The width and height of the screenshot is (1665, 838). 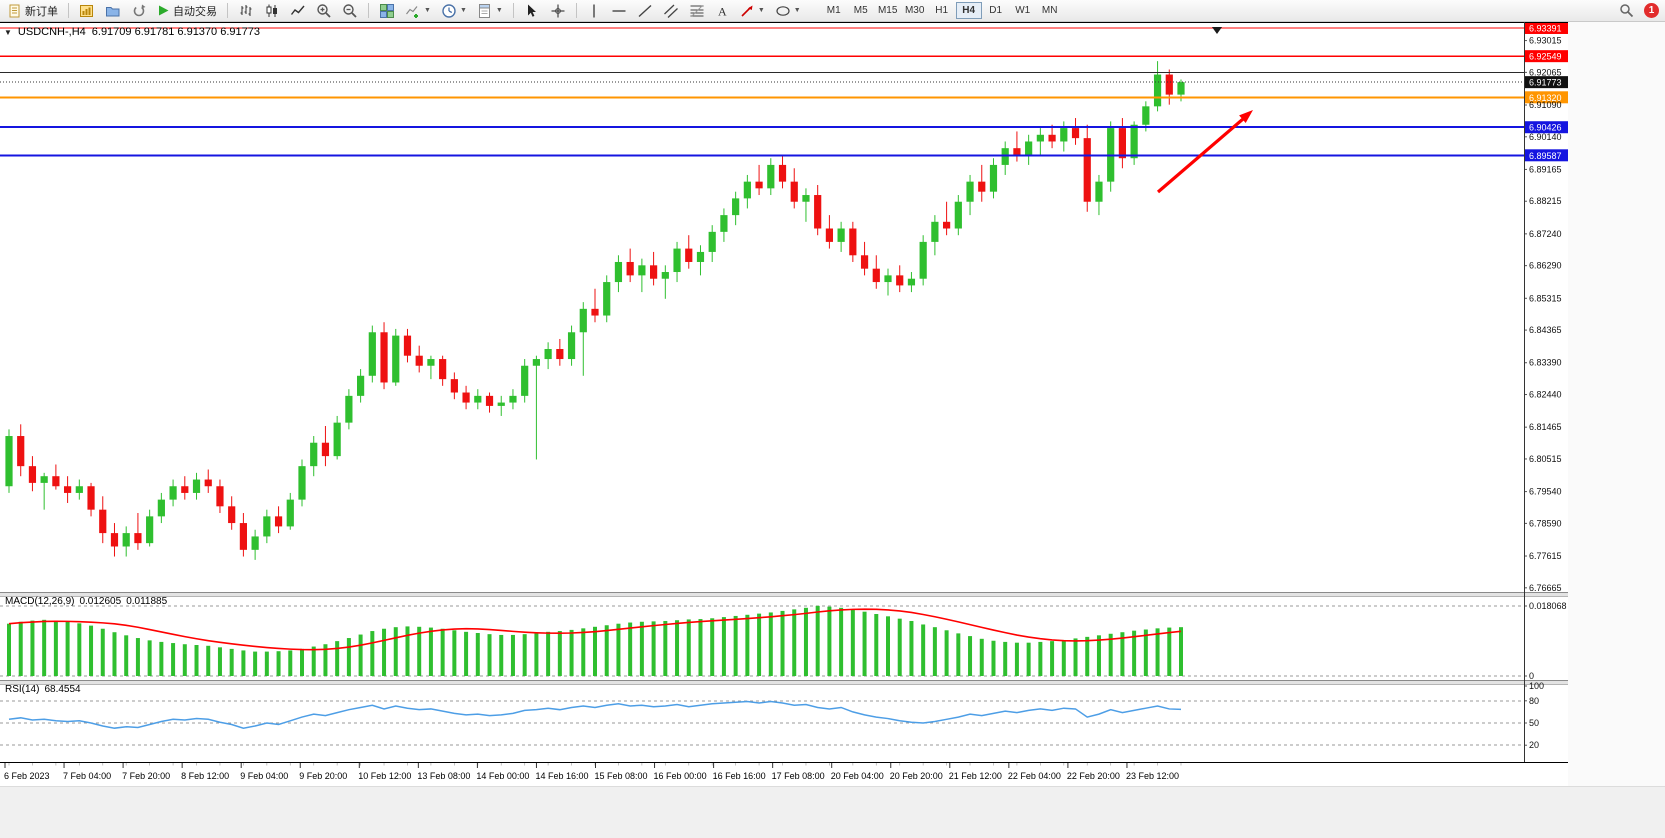 What do you see at coordinates (1545, 169) in the screenshot?
I see `svg-text: 6.89165` at bounding box center [1545, 169].